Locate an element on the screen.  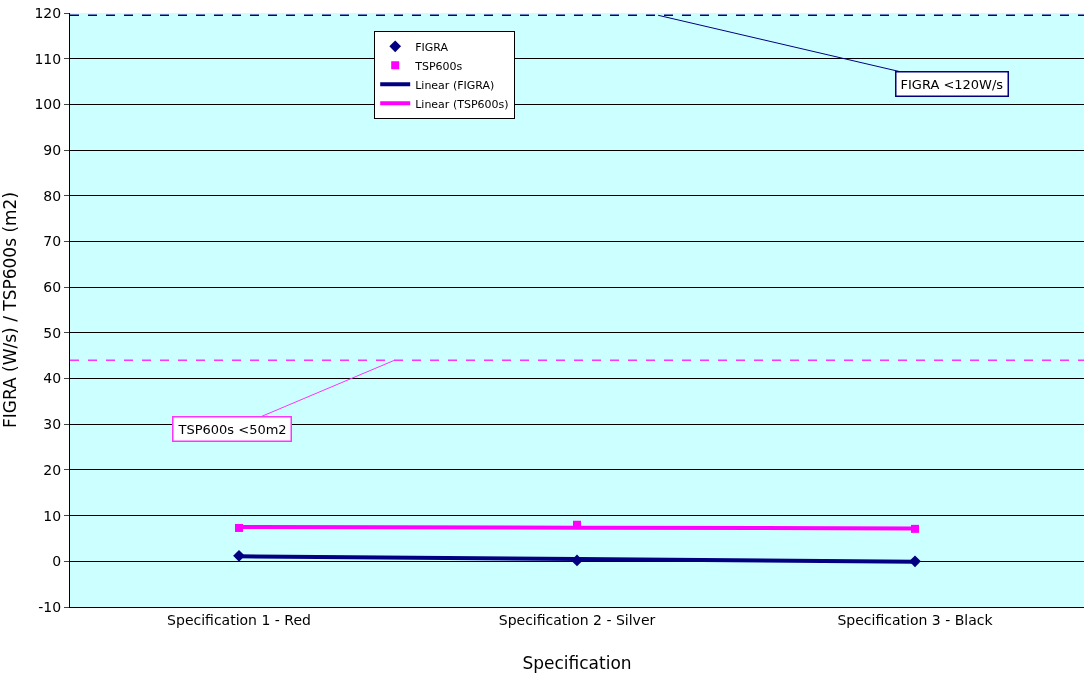
y-axis-title: FIGRA (W/s) / TSP600s (m2) is located at coordinates (10, 310).